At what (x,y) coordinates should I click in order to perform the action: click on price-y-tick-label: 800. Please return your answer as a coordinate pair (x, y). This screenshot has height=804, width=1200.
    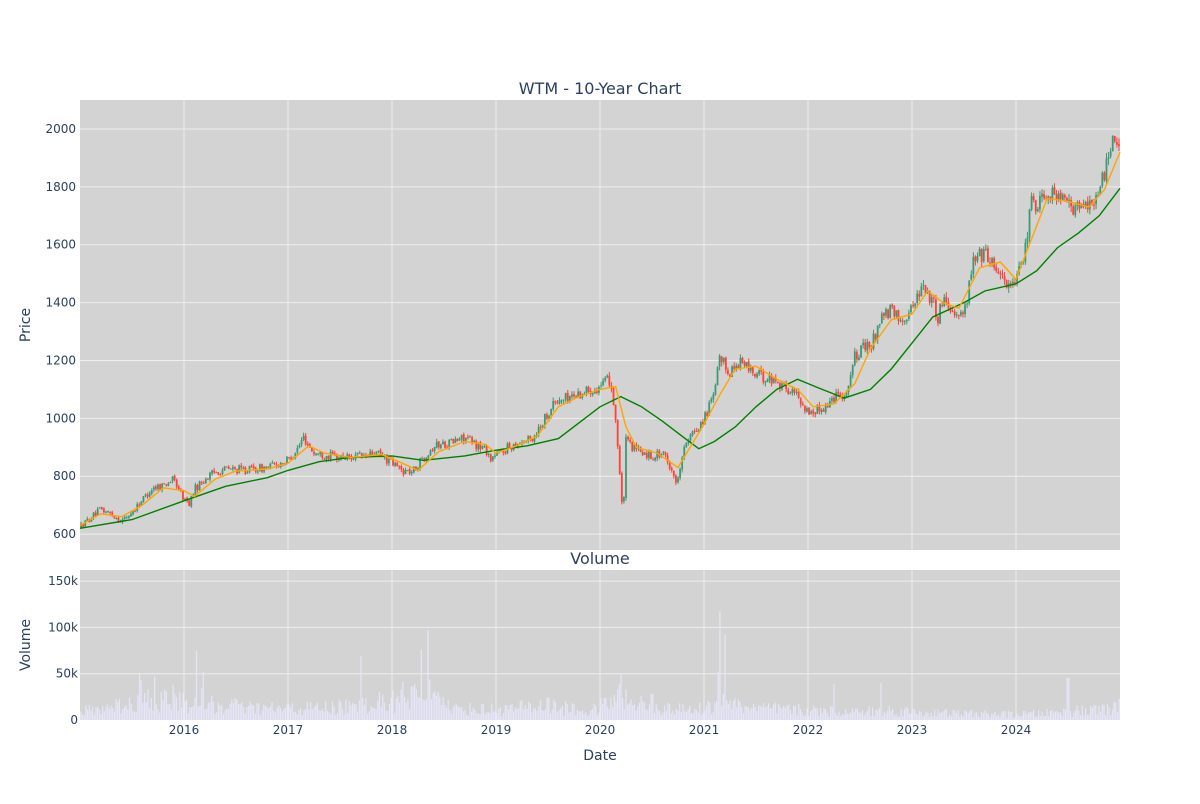
    Looking at the image, I should click on (64, 476).